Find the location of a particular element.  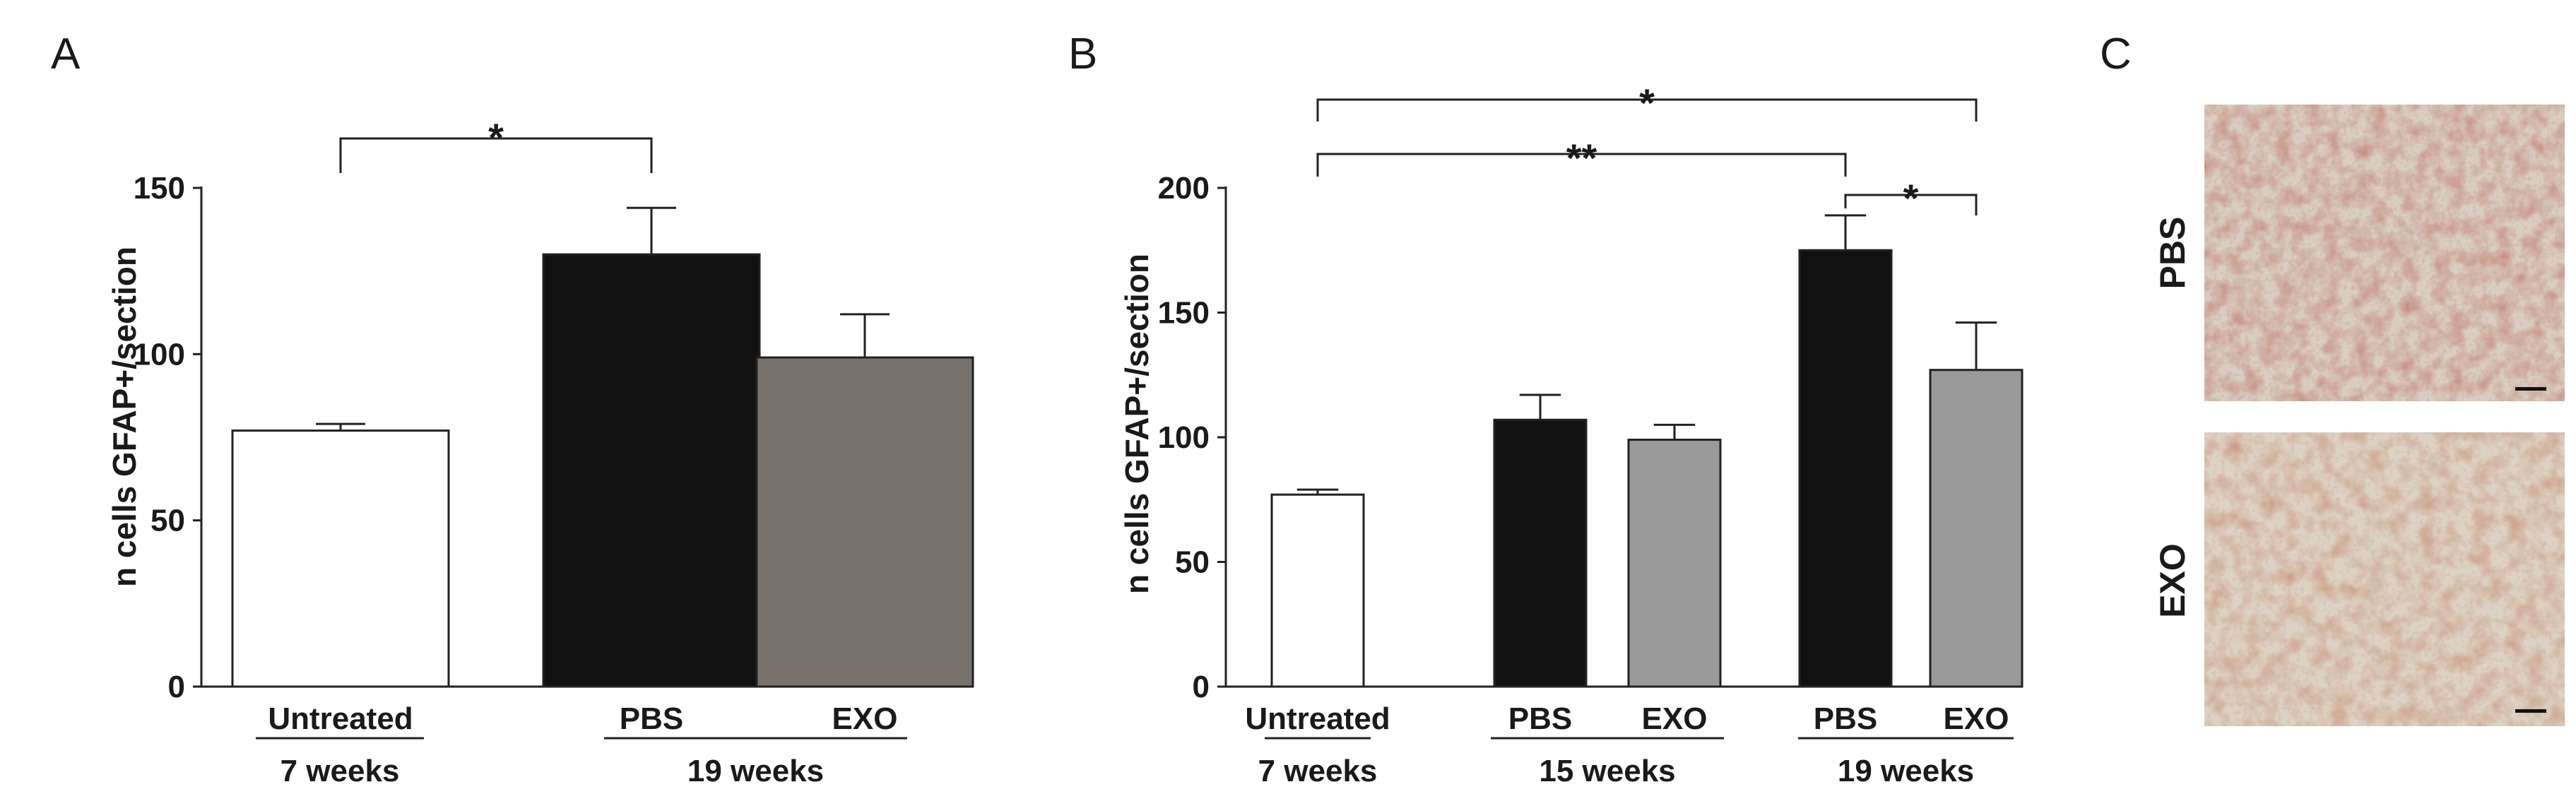

chart-a-category-label: Untreated is located at coordinates (340, 718).